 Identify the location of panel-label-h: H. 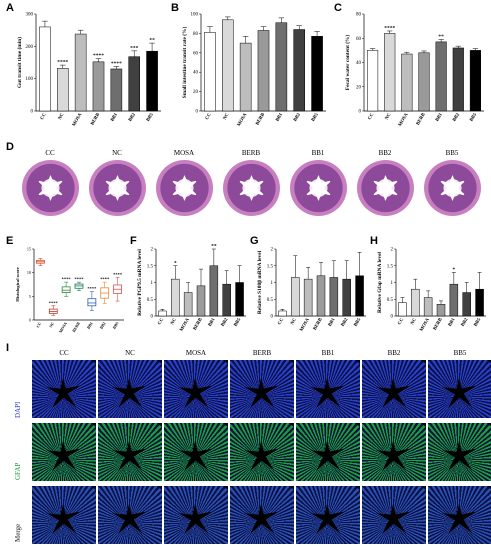
(374, 241).